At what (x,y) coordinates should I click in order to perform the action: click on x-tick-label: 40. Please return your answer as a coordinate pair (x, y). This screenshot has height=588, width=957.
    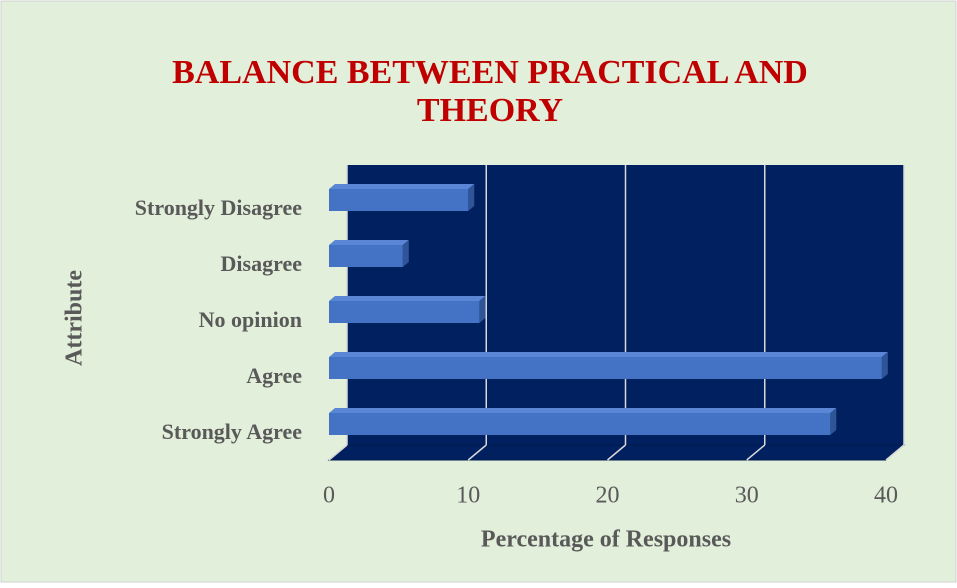
    Looking at the image, I should click on (886, 496).